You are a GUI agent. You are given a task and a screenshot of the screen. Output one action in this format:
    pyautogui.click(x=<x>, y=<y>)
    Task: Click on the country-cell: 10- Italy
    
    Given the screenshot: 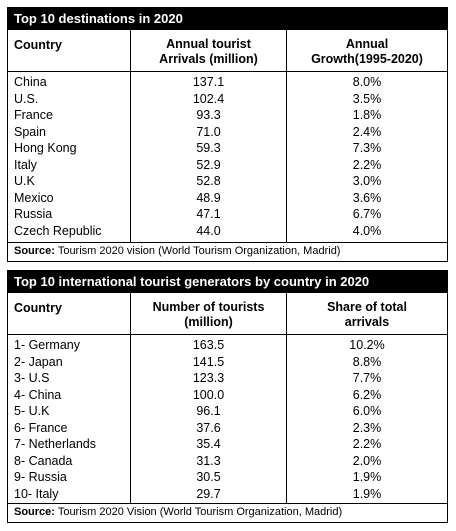 What is the action you would take?
    pyautogui.click(x=36, y=493)
    